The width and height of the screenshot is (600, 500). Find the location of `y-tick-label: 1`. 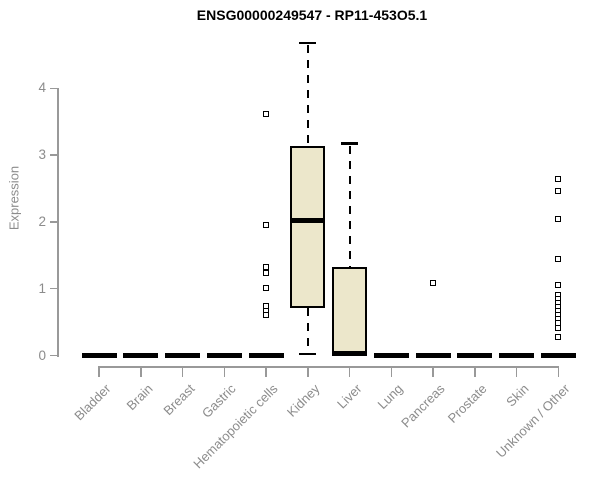

y-tick-label: 1 is located at coordinates (42, 288).